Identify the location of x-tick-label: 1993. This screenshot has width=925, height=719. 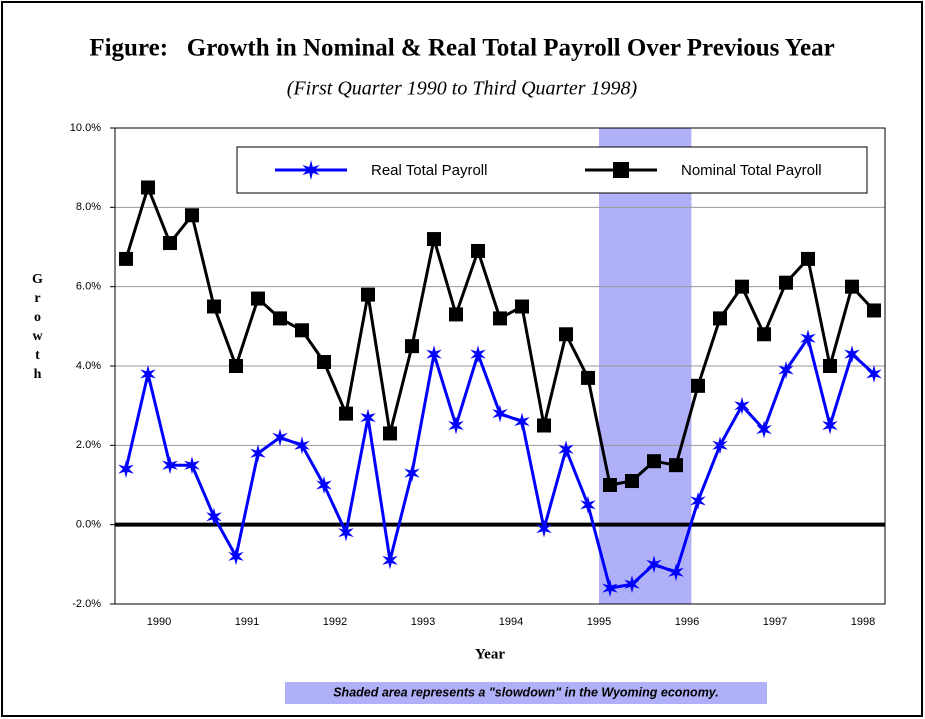
(423, 622).